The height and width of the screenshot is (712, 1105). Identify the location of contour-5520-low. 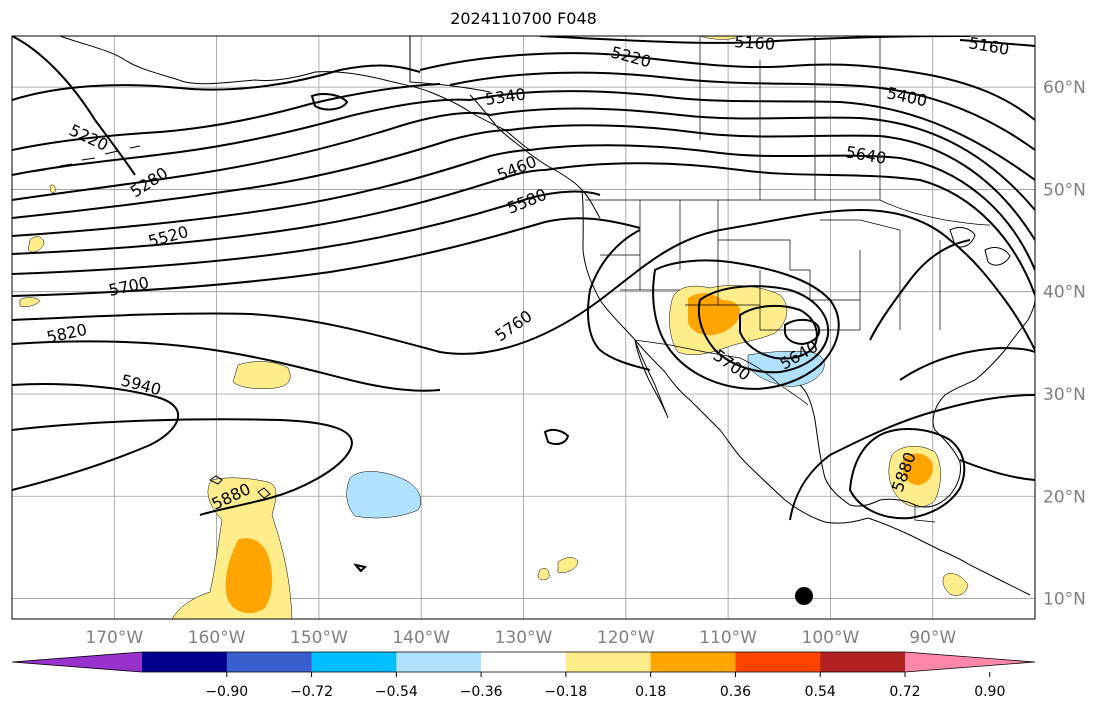
(802, 332).